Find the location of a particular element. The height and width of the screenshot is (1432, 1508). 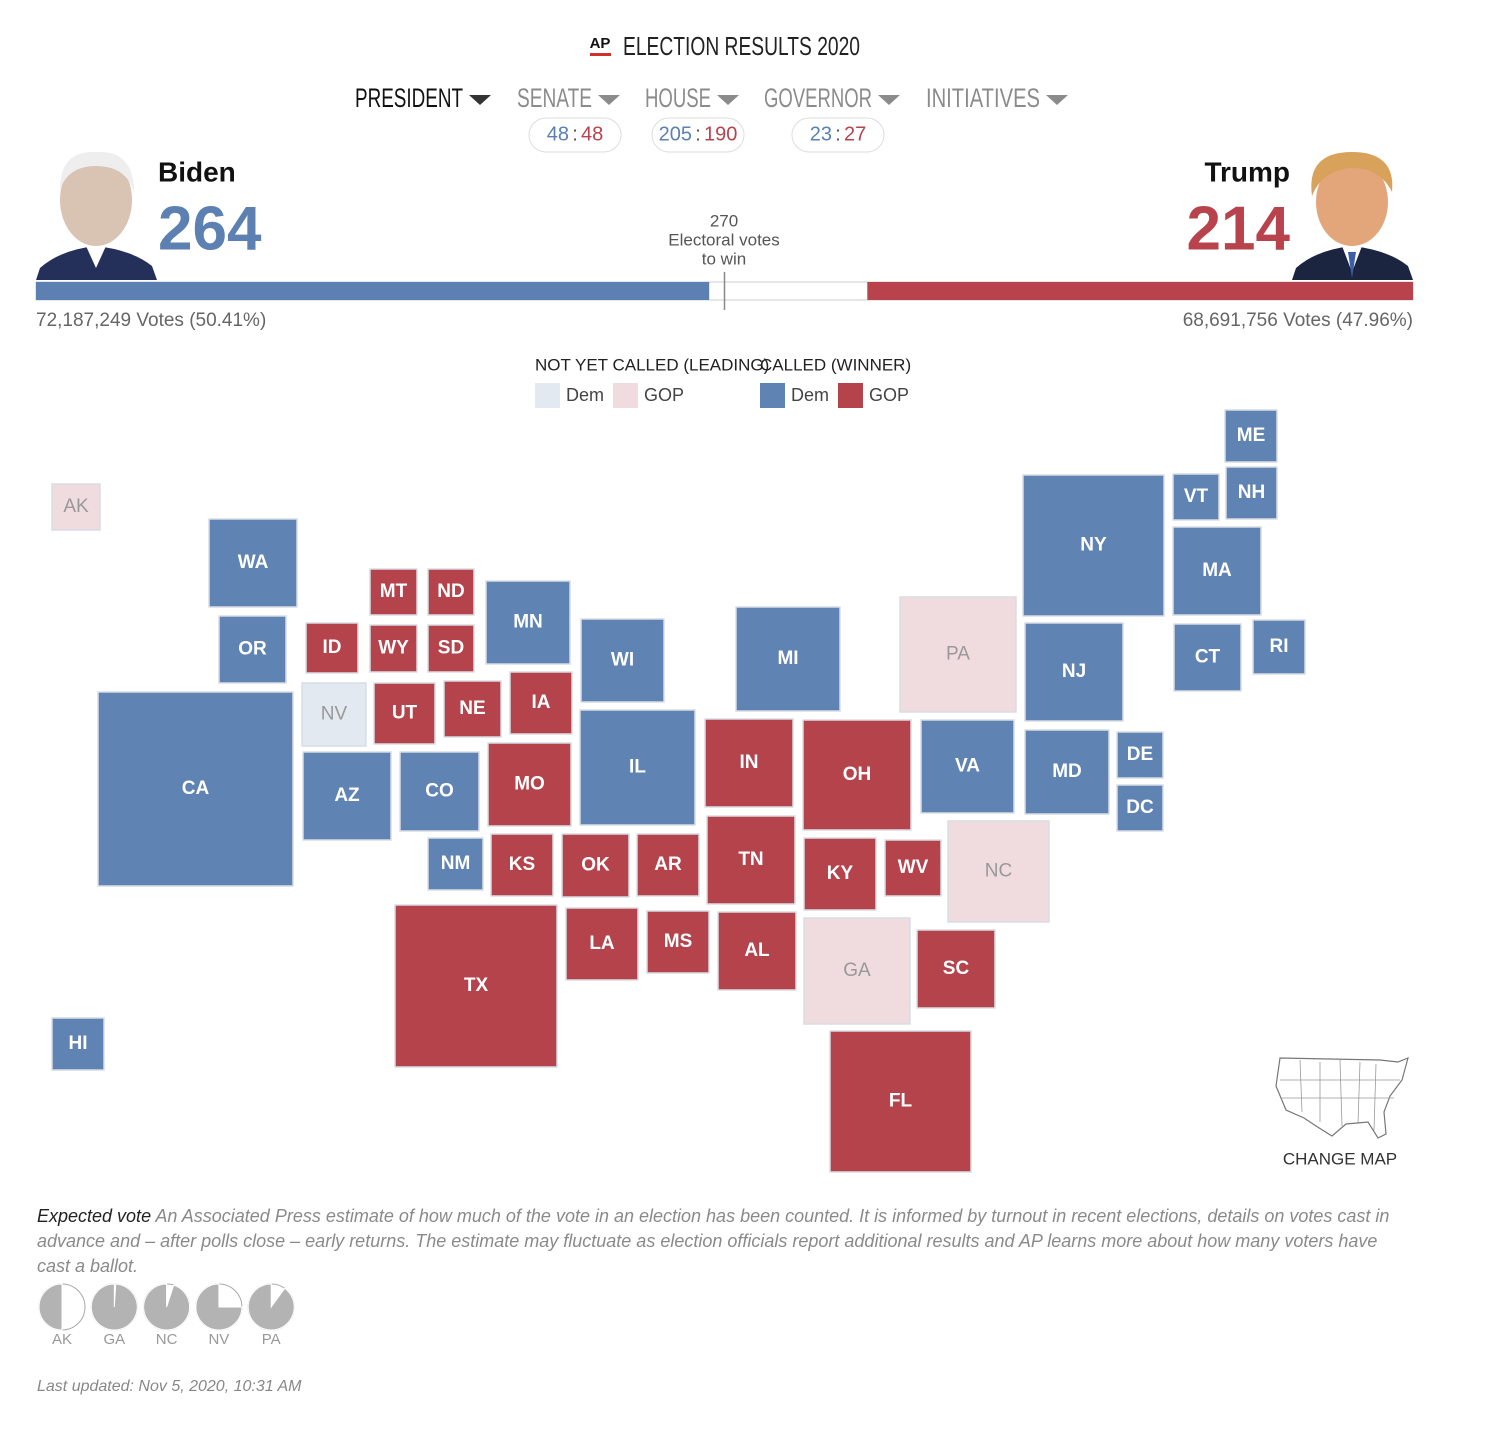

state-label: UT is located at coordinates (405, 713).